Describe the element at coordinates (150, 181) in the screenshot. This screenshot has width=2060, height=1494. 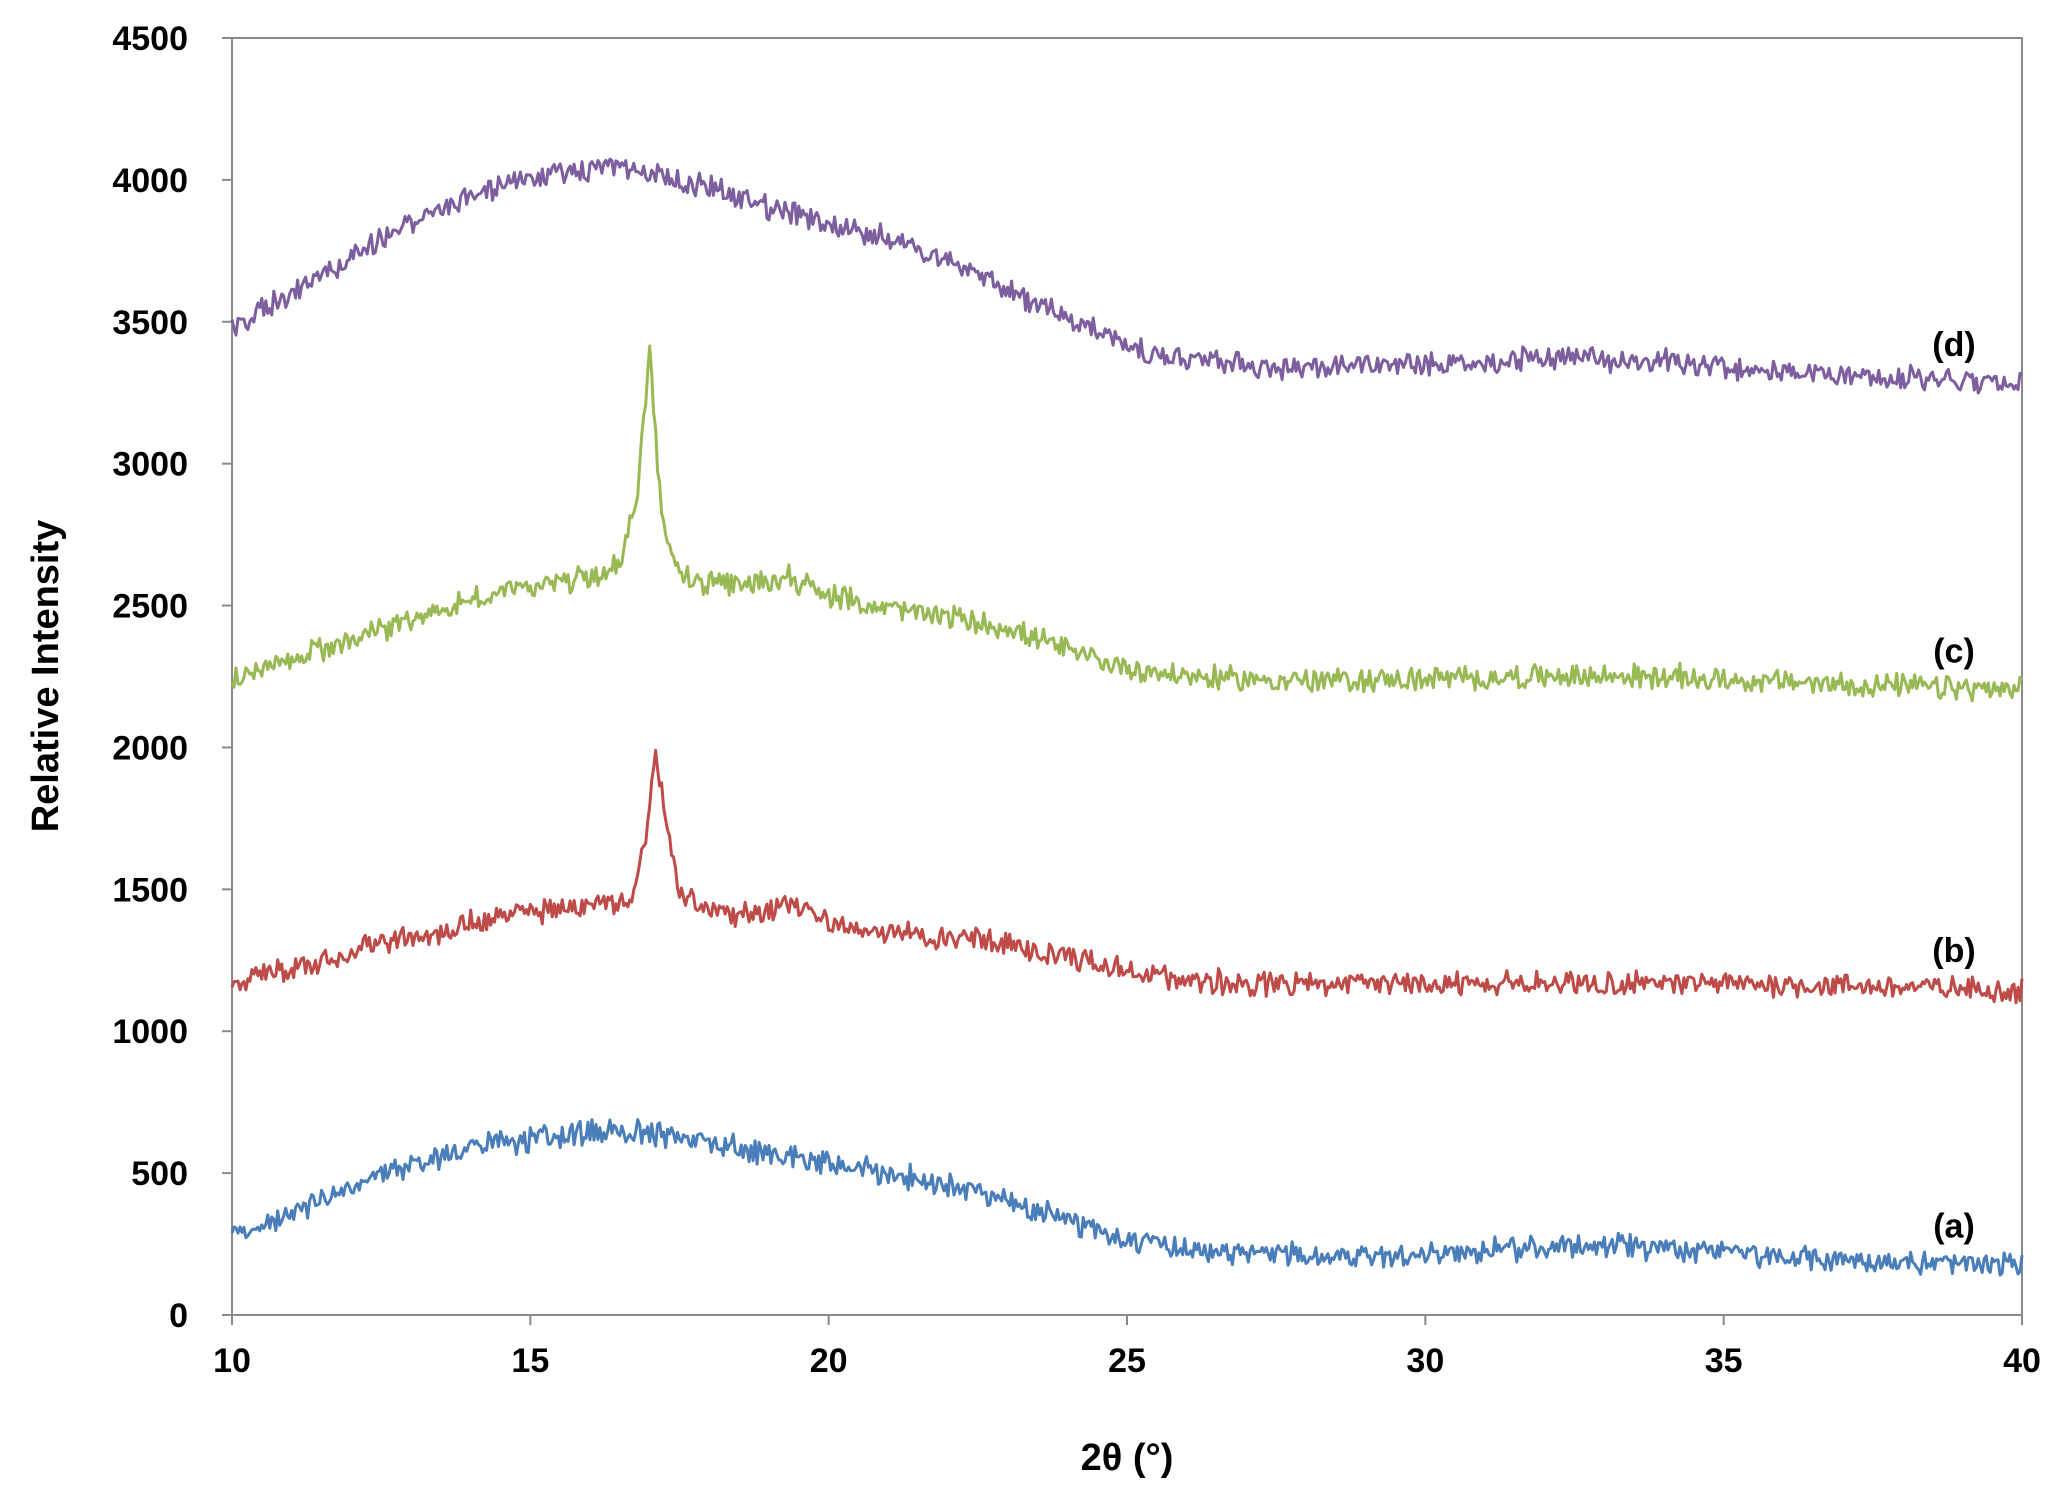
I see `y-tick-label: 4000` at that location.